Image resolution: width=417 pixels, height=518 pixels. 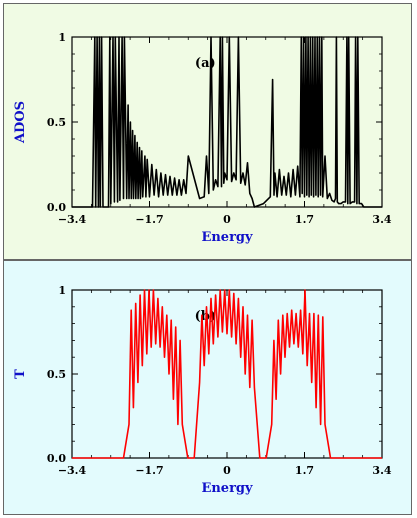 What do you see at coordinates (205, 63) in the screenshot?
I see `panel-label: (a)` at bounding box center [205, 63].